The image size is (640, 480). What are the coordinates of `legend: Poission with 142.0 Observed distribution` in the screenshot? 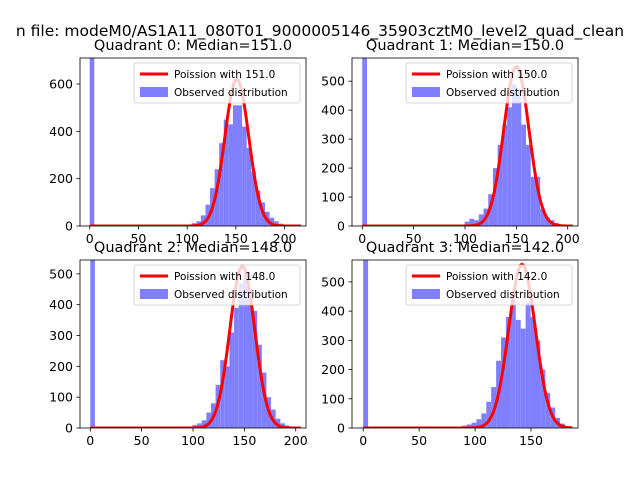 It's located at (489, 285).